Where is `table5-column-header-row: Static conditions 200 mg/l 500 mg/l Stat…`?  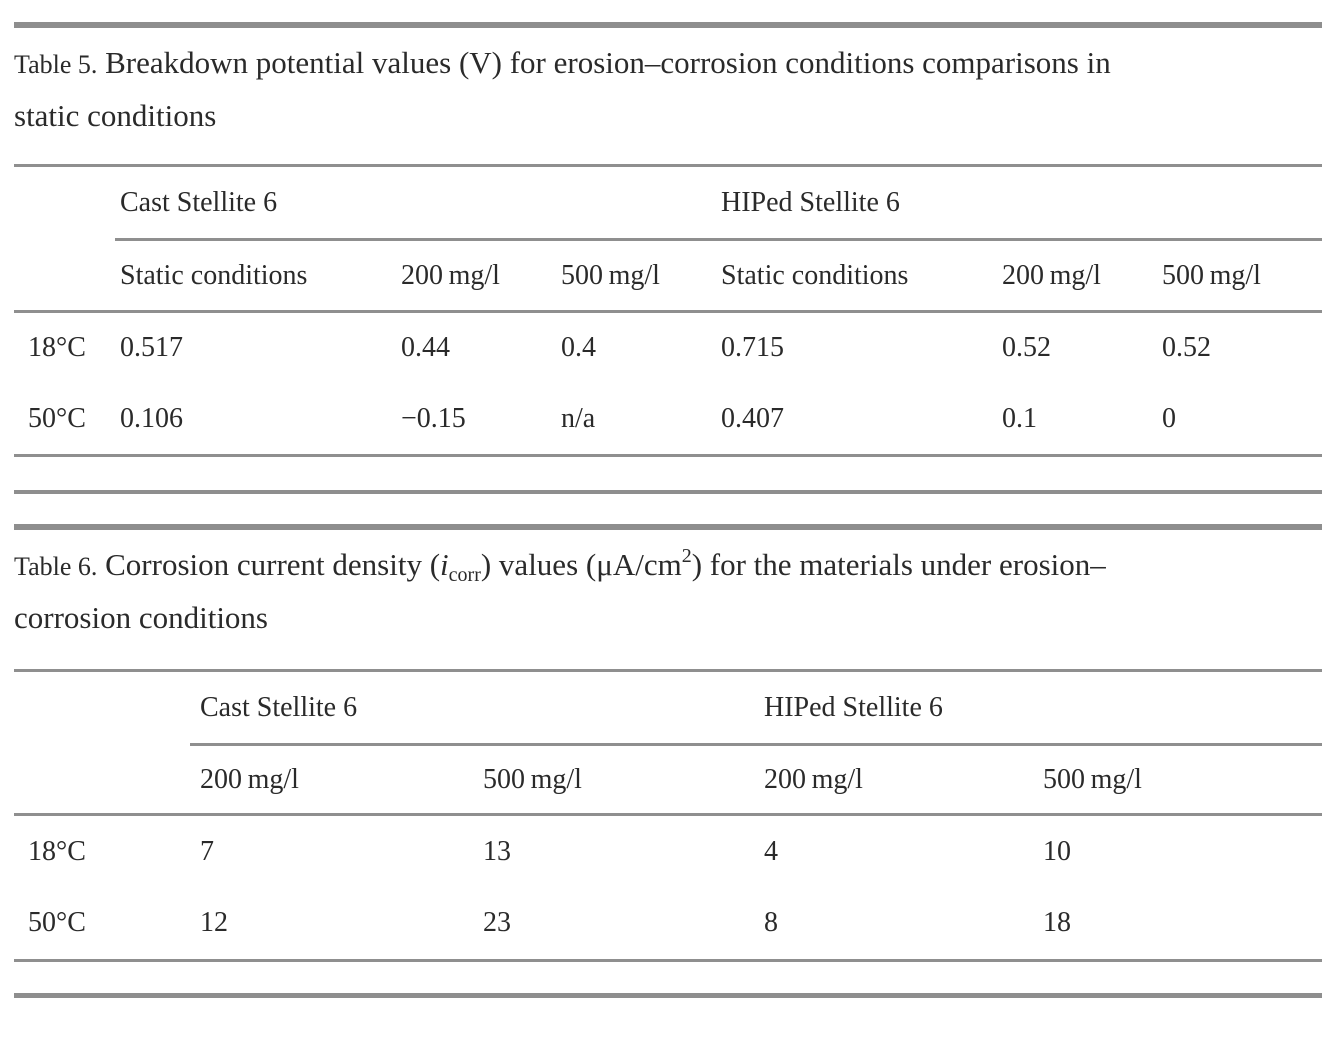 table5-column-header-row: Static conditions 200 mg/l 500 mg/l Stat… is located at coordinates (668, 276).